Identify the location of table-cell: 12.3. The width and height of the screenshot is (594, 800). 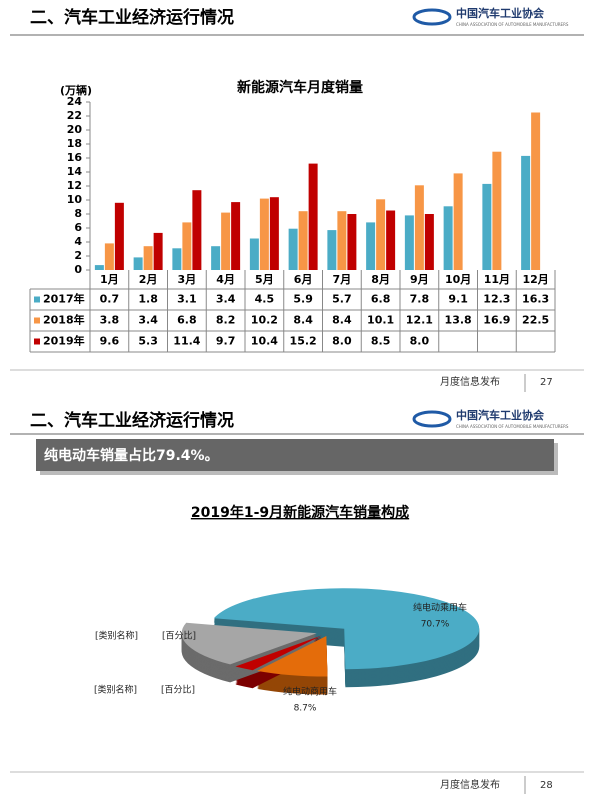
(496, 299).